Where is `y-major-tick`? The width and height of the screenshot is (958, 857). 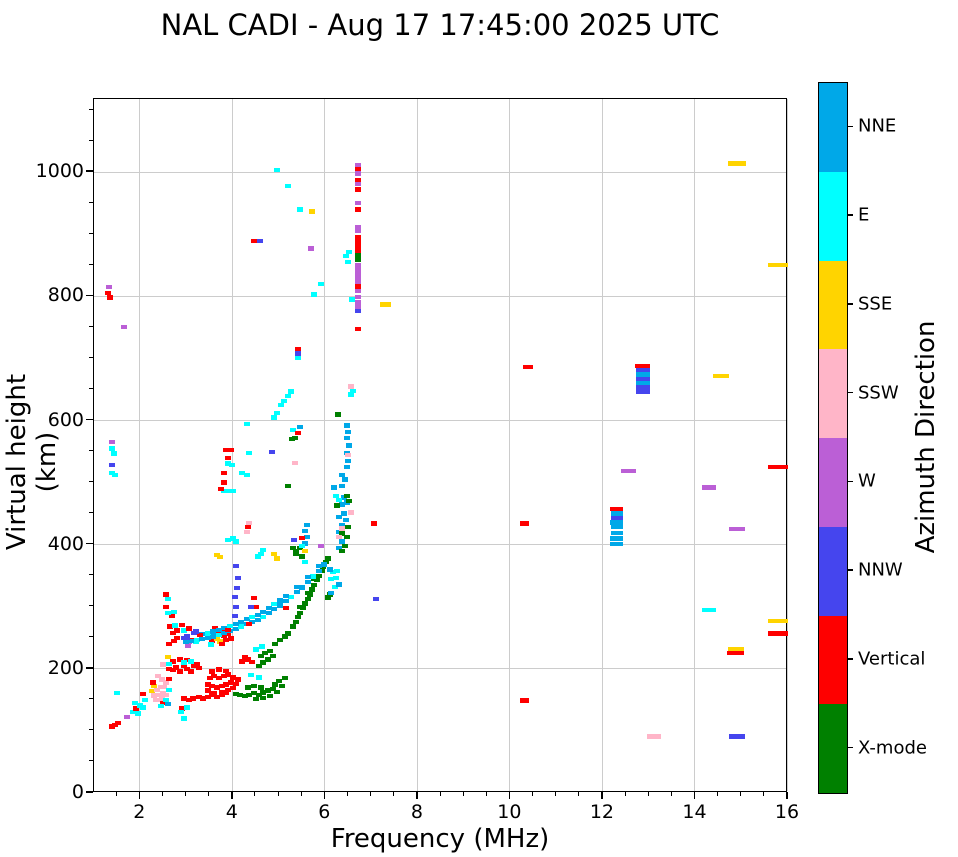
y-major-tick is located at coordinates (89, 419).